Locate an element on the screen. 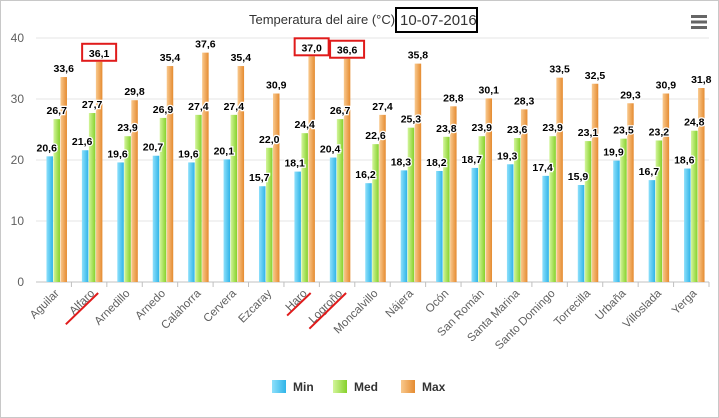 The image size is (719, 418). bar-med-Moncalvillo is located at coordinates (375, 213).